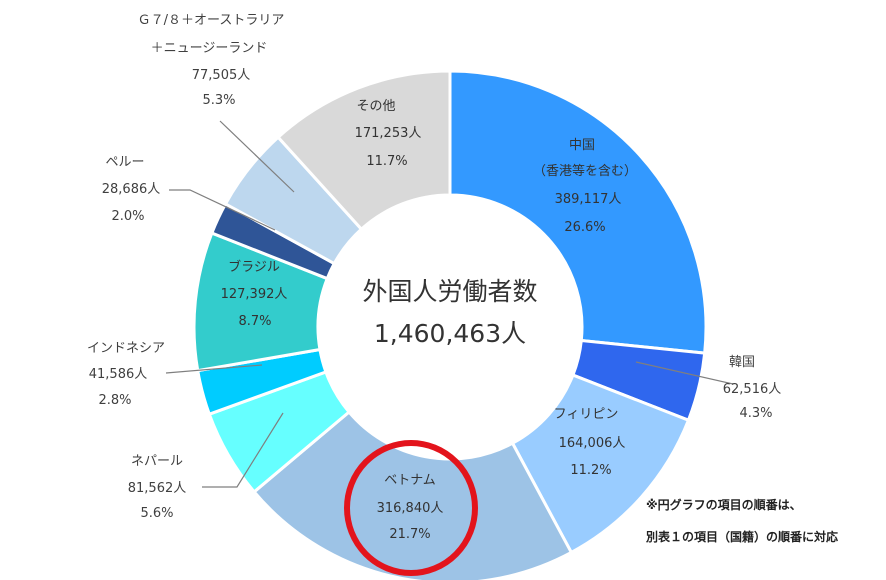 The image size is (886, 580). What do you see at coordinates (590, 470) in the screenshot?
I see `label-3-line-3: 11.2%` at bounding box center [590, 470].